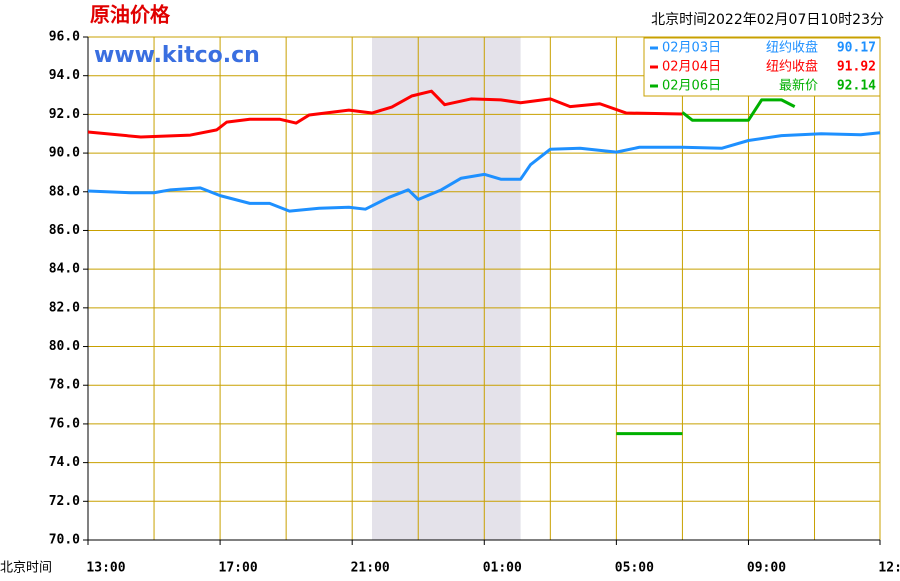  Describe the element at coordinates (856, 67) in the screenshot. I see `legend-value: 91.92` at that location.